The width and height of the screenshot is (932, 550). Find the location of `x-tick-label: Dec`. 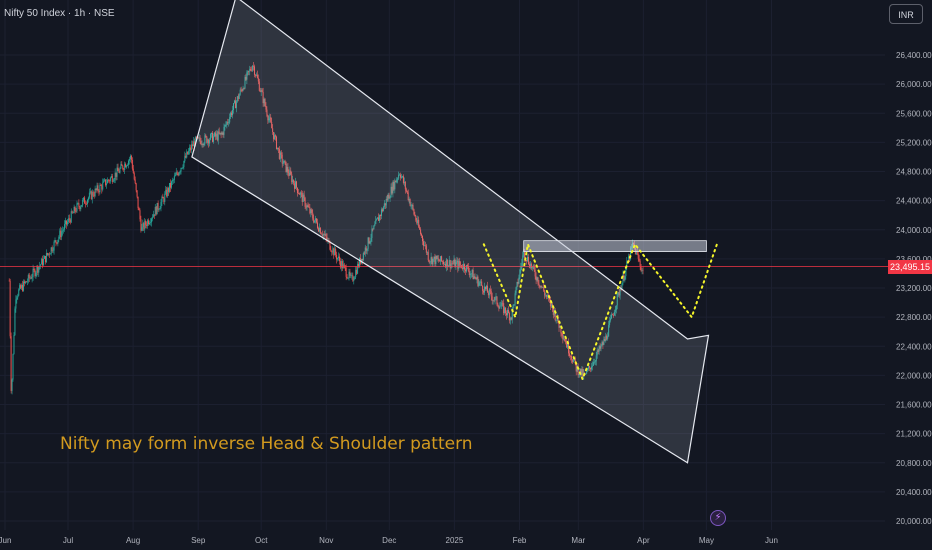

x-tick-label: Dec is located at coordinates (389, 540).